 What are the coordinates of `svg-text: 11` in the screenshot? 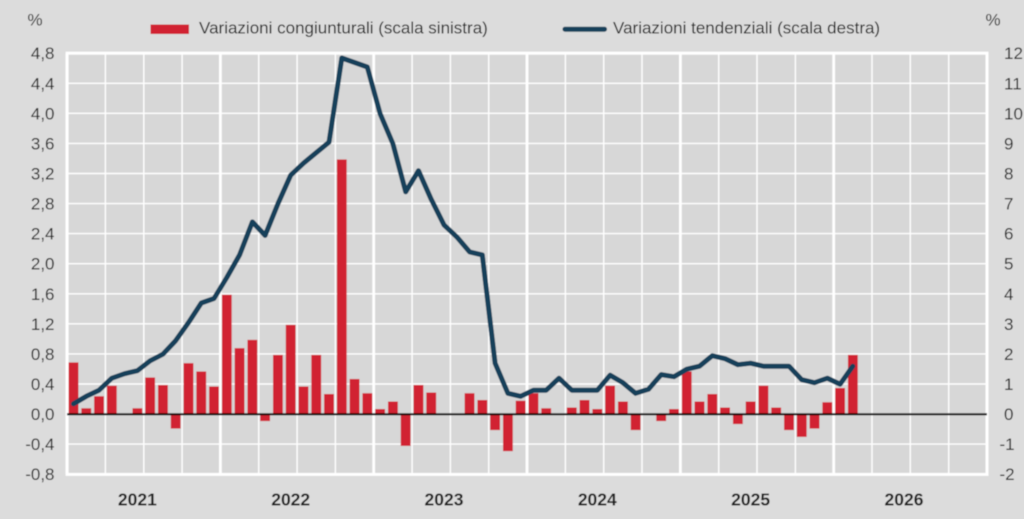 It's located at (1013, 83).